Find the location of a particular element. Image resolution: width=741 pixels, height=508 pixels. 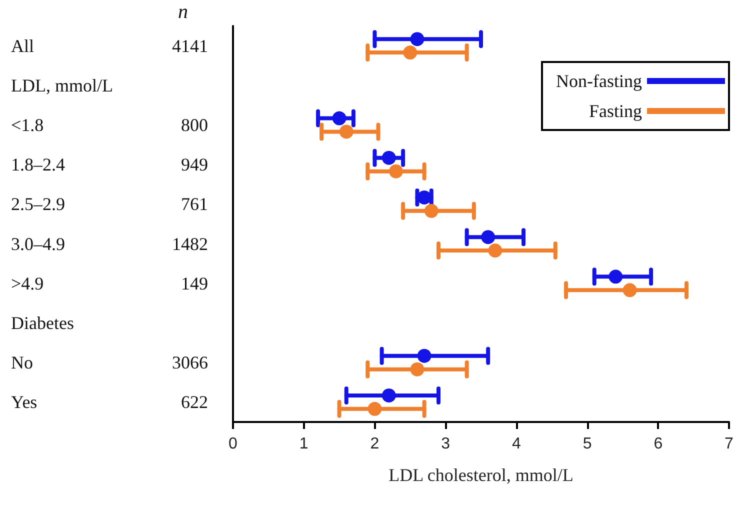

x-tick-label: 7 is located at coordinates (729, 444).